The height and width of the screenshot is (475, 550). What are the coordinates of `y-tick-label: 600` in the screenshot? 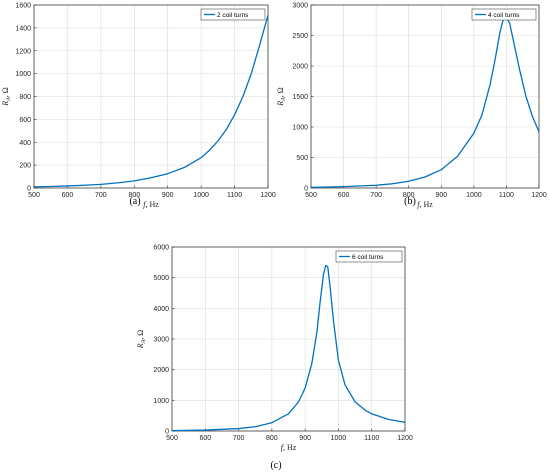 It's located at (25, 120).